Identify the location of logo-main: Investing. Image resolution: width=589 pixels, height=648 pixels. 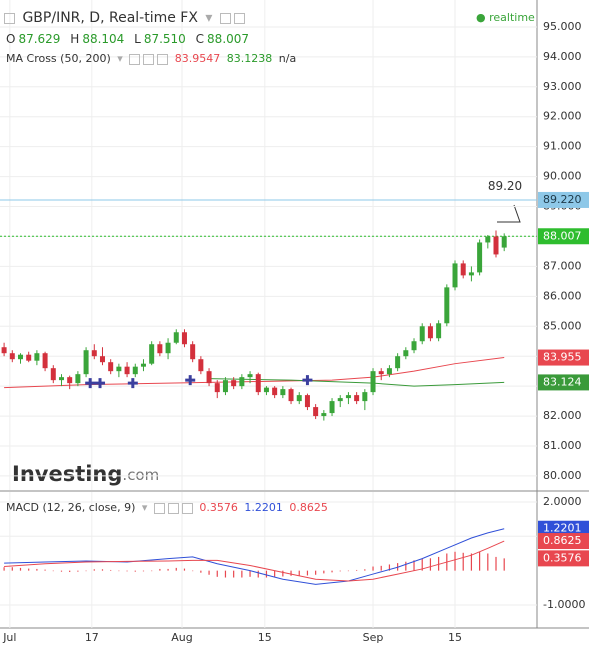
(67, 474).